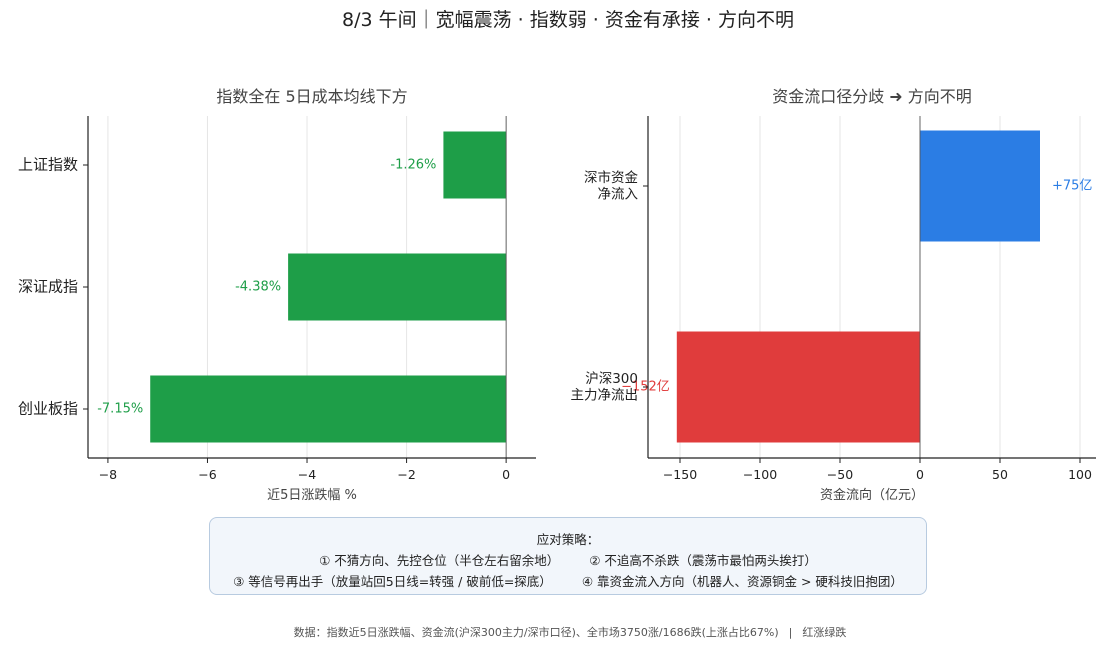  What do you see at coordinates (48, 409) in the screenshot?
I see `category-label: 创业板指` at bounding box center [48, 409].